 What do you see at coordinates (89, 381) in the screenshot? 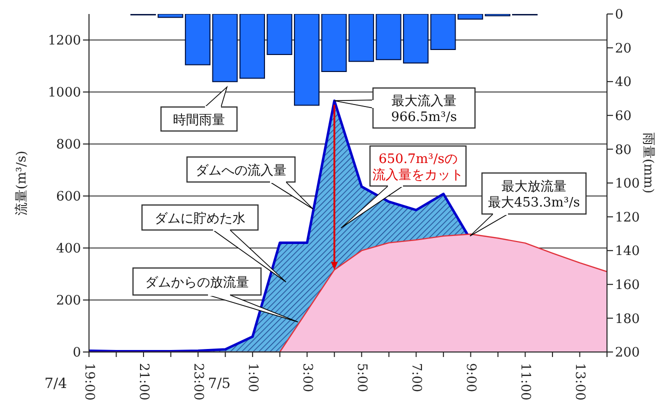
I see `x-tick-label: 19:00` at bounding box center [89, 381].